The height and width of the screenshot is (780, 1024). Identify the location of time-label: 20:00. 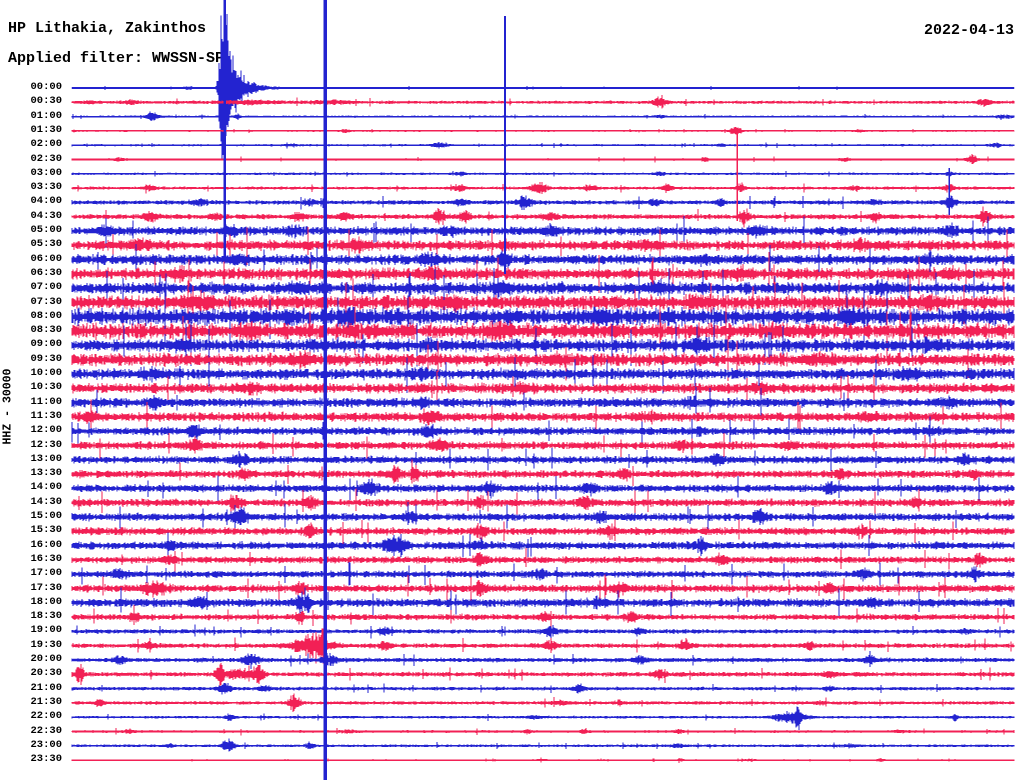
(46, 659).